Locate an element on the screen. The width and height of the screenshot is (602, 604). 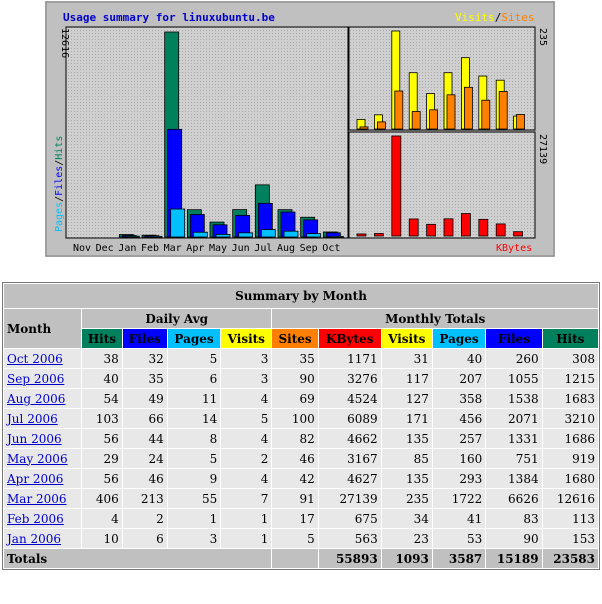
daily-hits-cell: 4 is located at coordinates (102, 518).